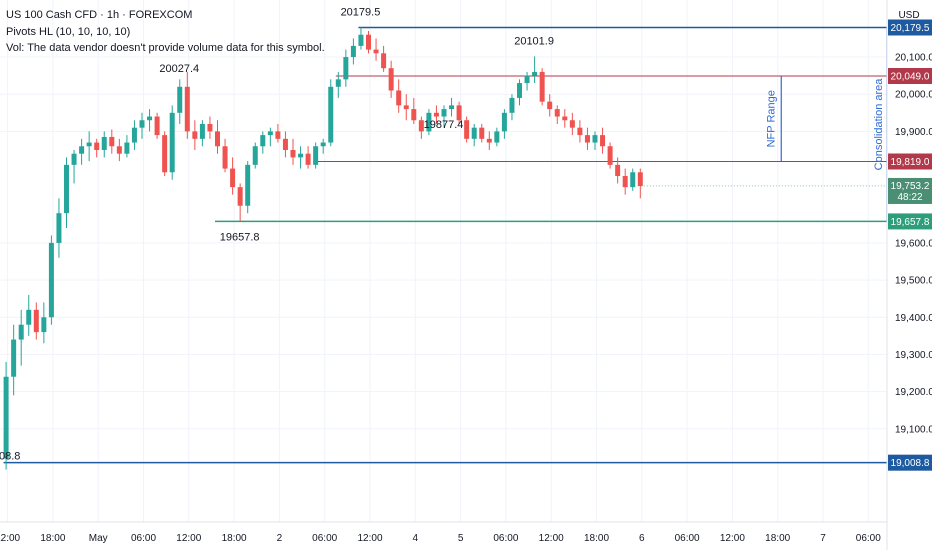  Describe the element at coordinates (909, 197) in the screenshot. I see `bar-countdown-label: 48:22` at that location.